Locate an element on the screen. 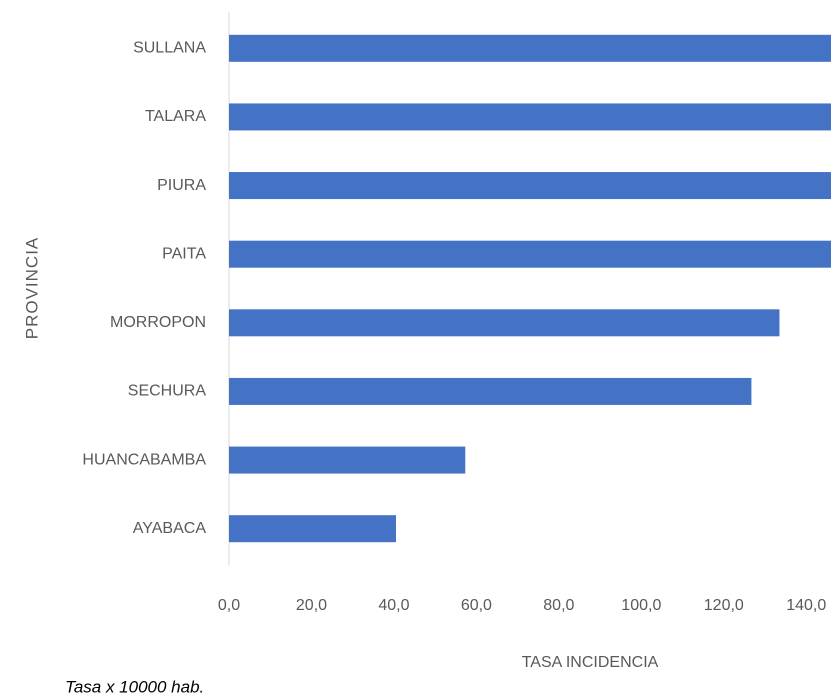 Image resolution: width=831 pixels, height=700 pixels. y-tick-label: SECHURA is located at coordinates (167, 391).